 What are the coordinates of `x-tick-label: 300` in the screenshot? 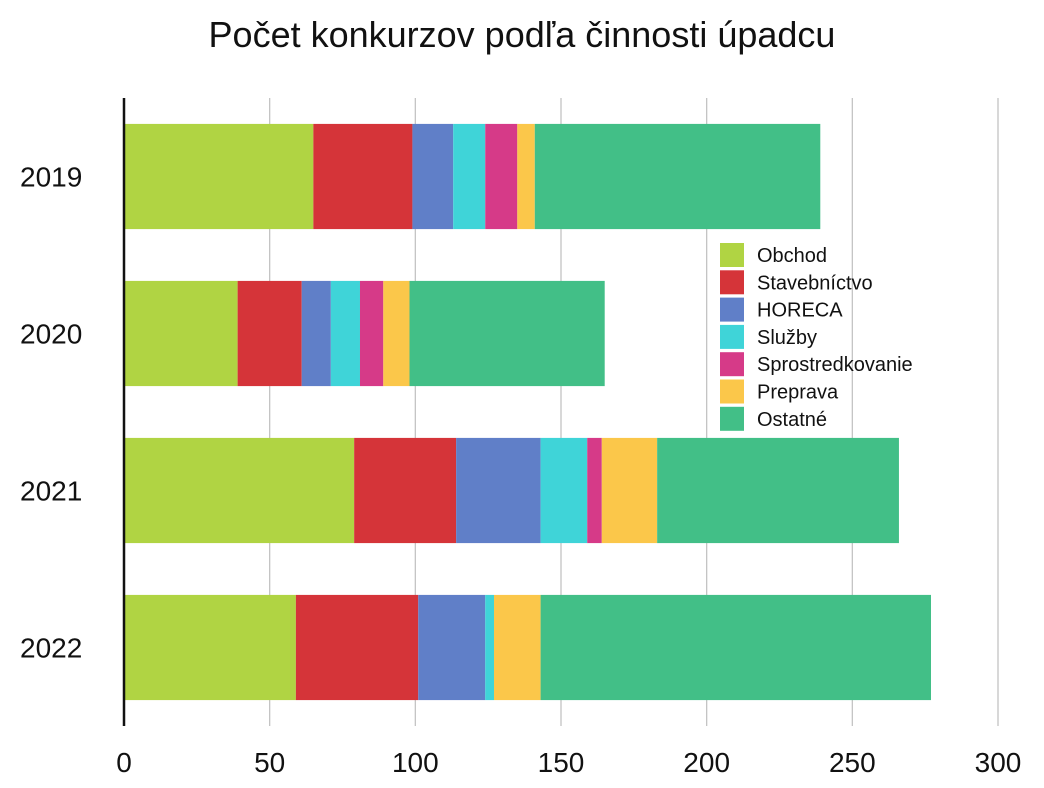 It's located at (998, 762).